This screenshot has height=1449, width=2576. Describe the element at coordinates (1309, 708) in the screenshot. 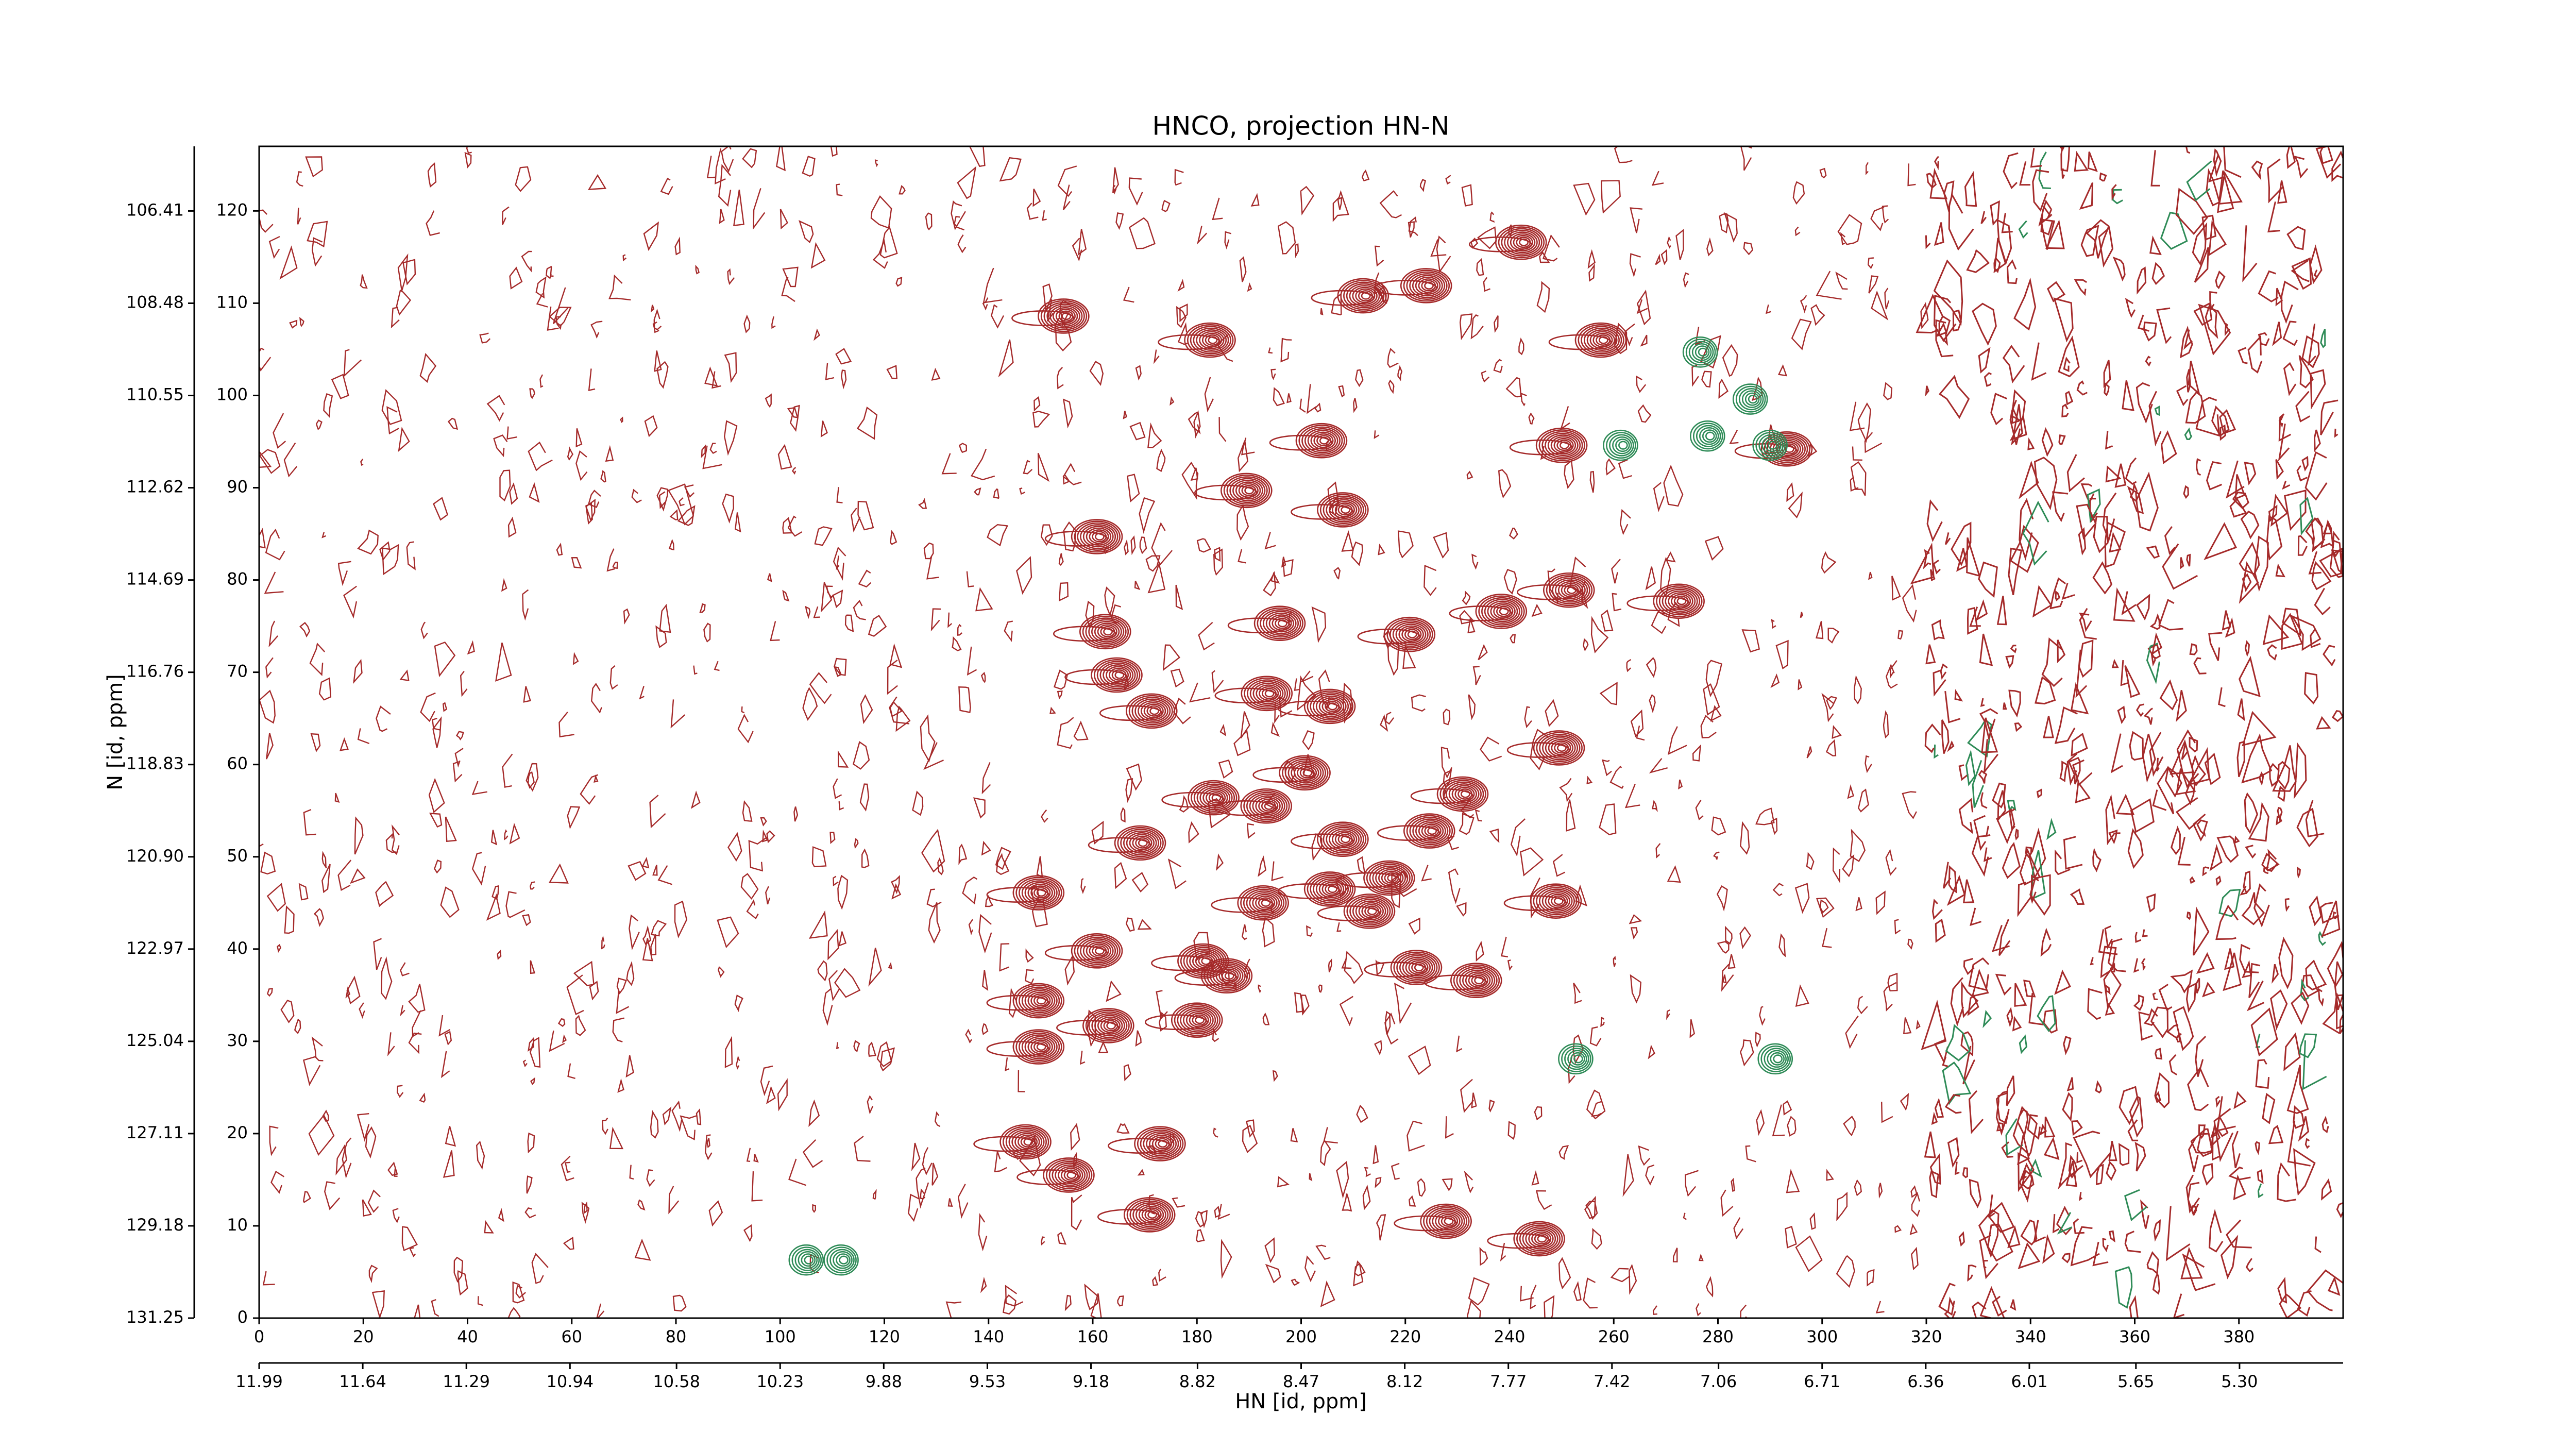

I see `peak-tail` at that location.